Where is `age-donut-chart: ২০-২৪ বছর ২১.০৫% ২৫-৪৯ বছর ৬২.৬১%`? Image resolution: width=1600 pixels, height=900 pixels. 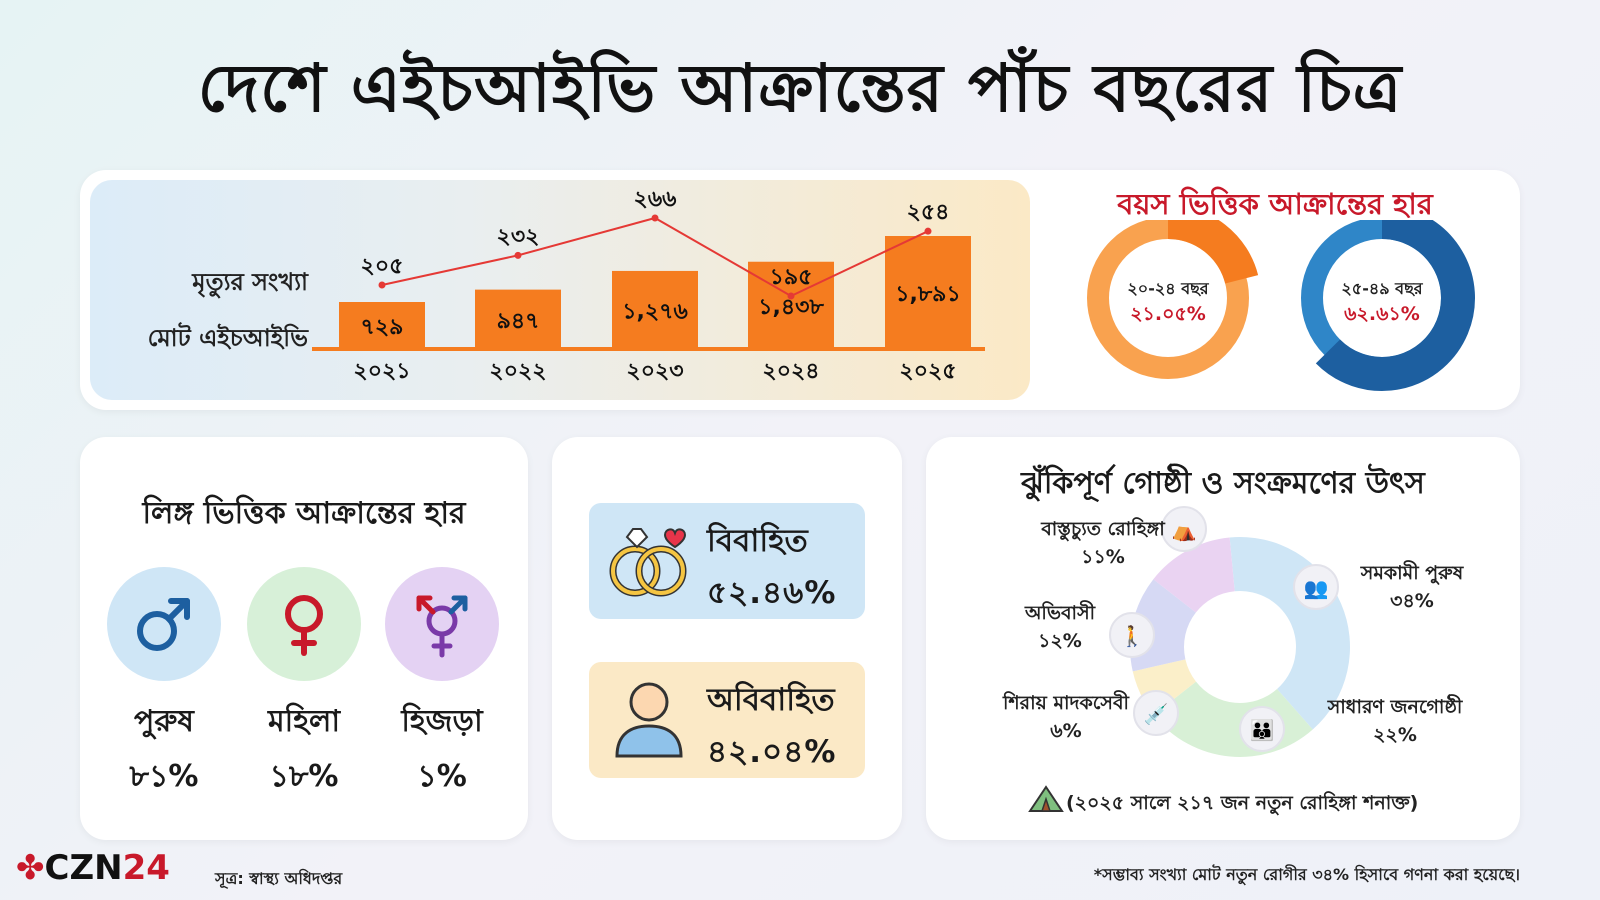 age-donut-chart: ২০-২৪ বছর ২১.০৫% ২৫-৪৯ বছর ৬২.৬১% is located at coordinates (1281, 305).